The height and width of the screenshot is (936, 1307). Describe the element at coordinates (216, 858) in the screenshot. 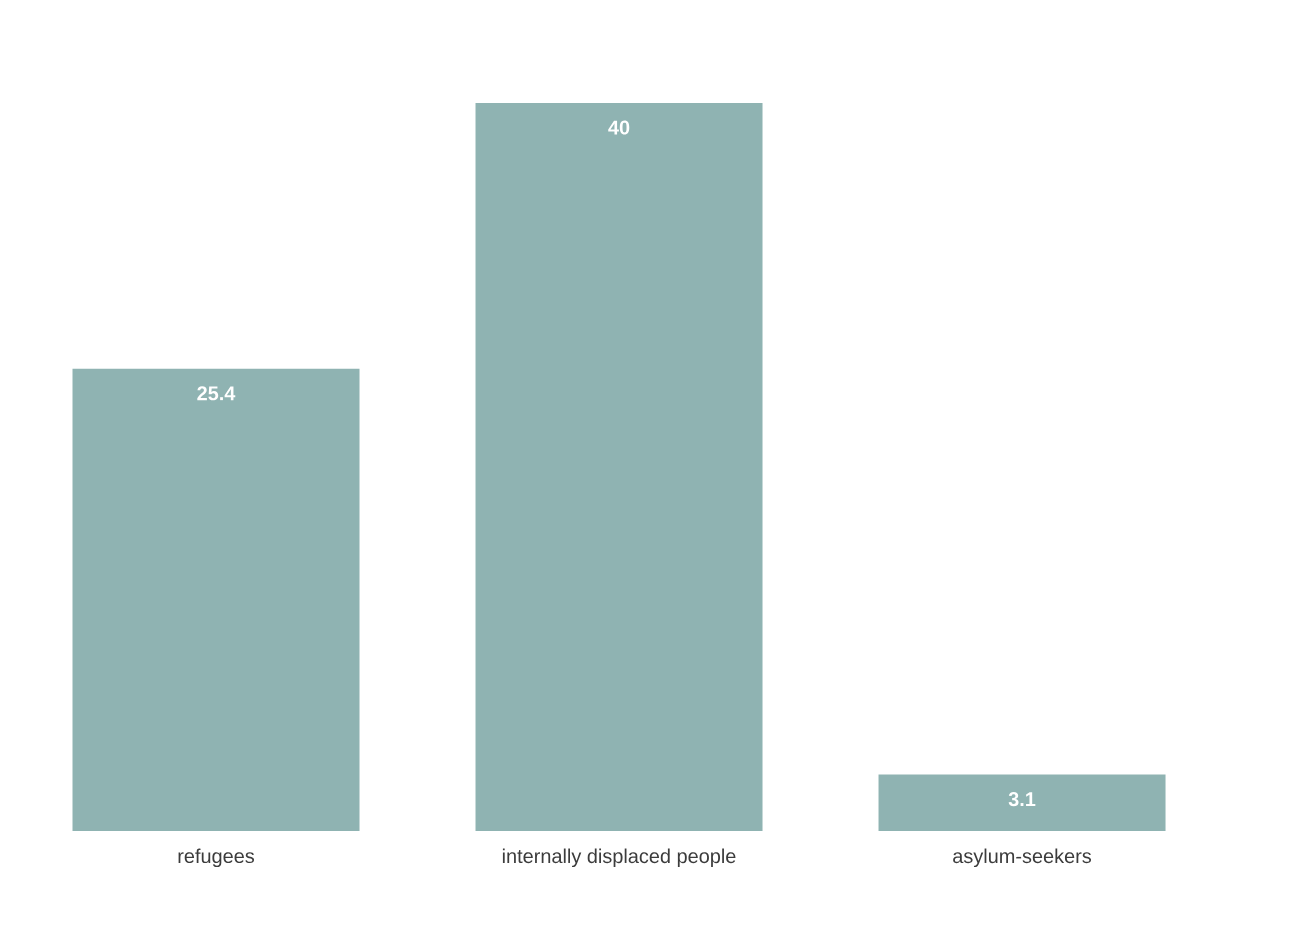

I see `x-tick-label: refugees` at that location.